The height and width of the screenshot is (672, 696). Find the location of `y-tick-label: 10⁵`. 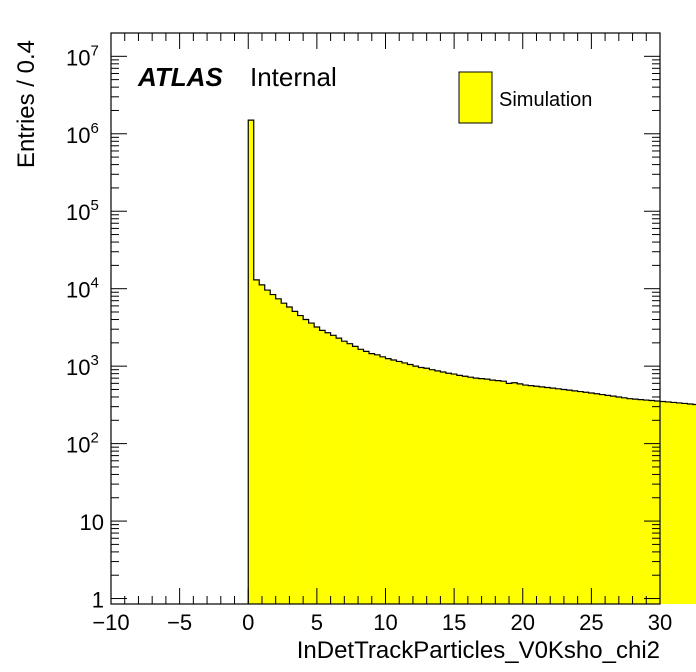

y-tick-label: 10⁵ is located at coordinates (82, 211).